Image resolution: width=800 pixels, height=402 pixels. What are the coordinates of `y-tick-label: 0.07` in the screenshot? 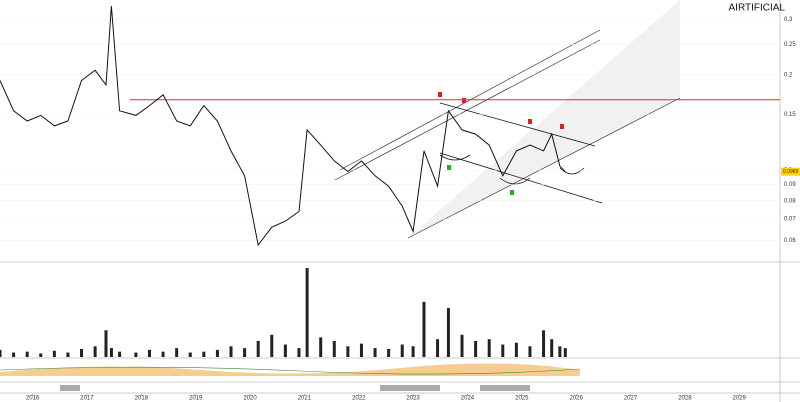 It's located at (790, 220).